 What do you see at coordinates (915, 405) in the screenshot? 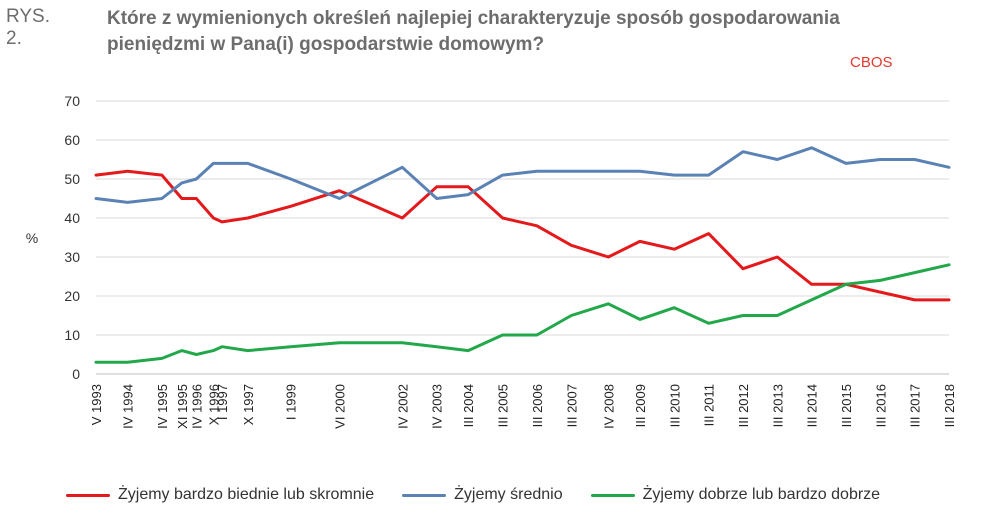
I see `x-tick-label: III 2017` at bounding box center [915, 405].